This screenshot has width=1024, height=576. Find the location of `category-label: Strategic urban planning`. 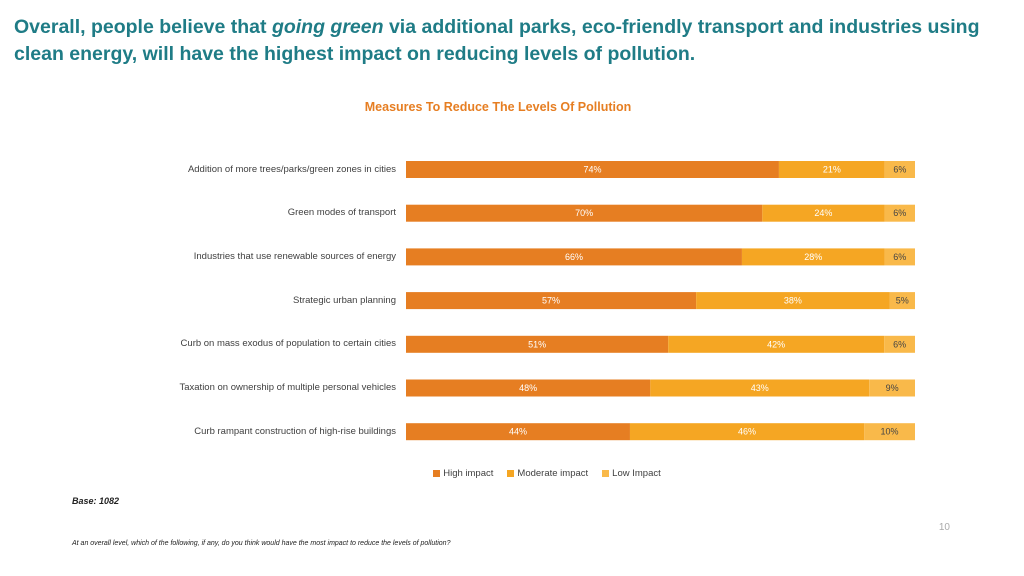

category-label: Strategic urban planning is located at coordinates (344, 300).